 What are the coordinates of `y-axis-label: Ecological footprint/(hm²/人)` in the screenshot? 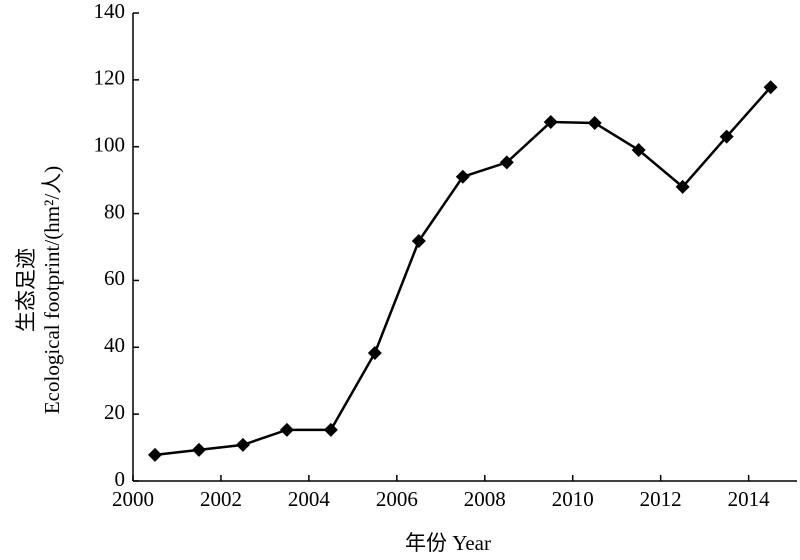 It's located at (52, 290).